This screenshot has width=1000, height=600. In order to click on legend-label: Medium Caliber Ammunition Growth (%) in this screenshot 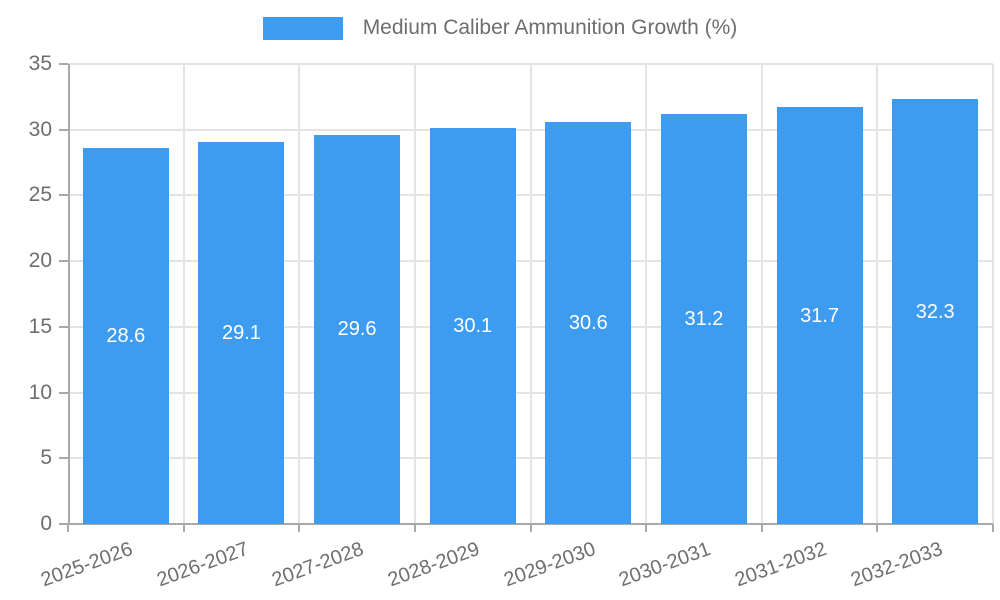, I will do `click(550, 27)`.